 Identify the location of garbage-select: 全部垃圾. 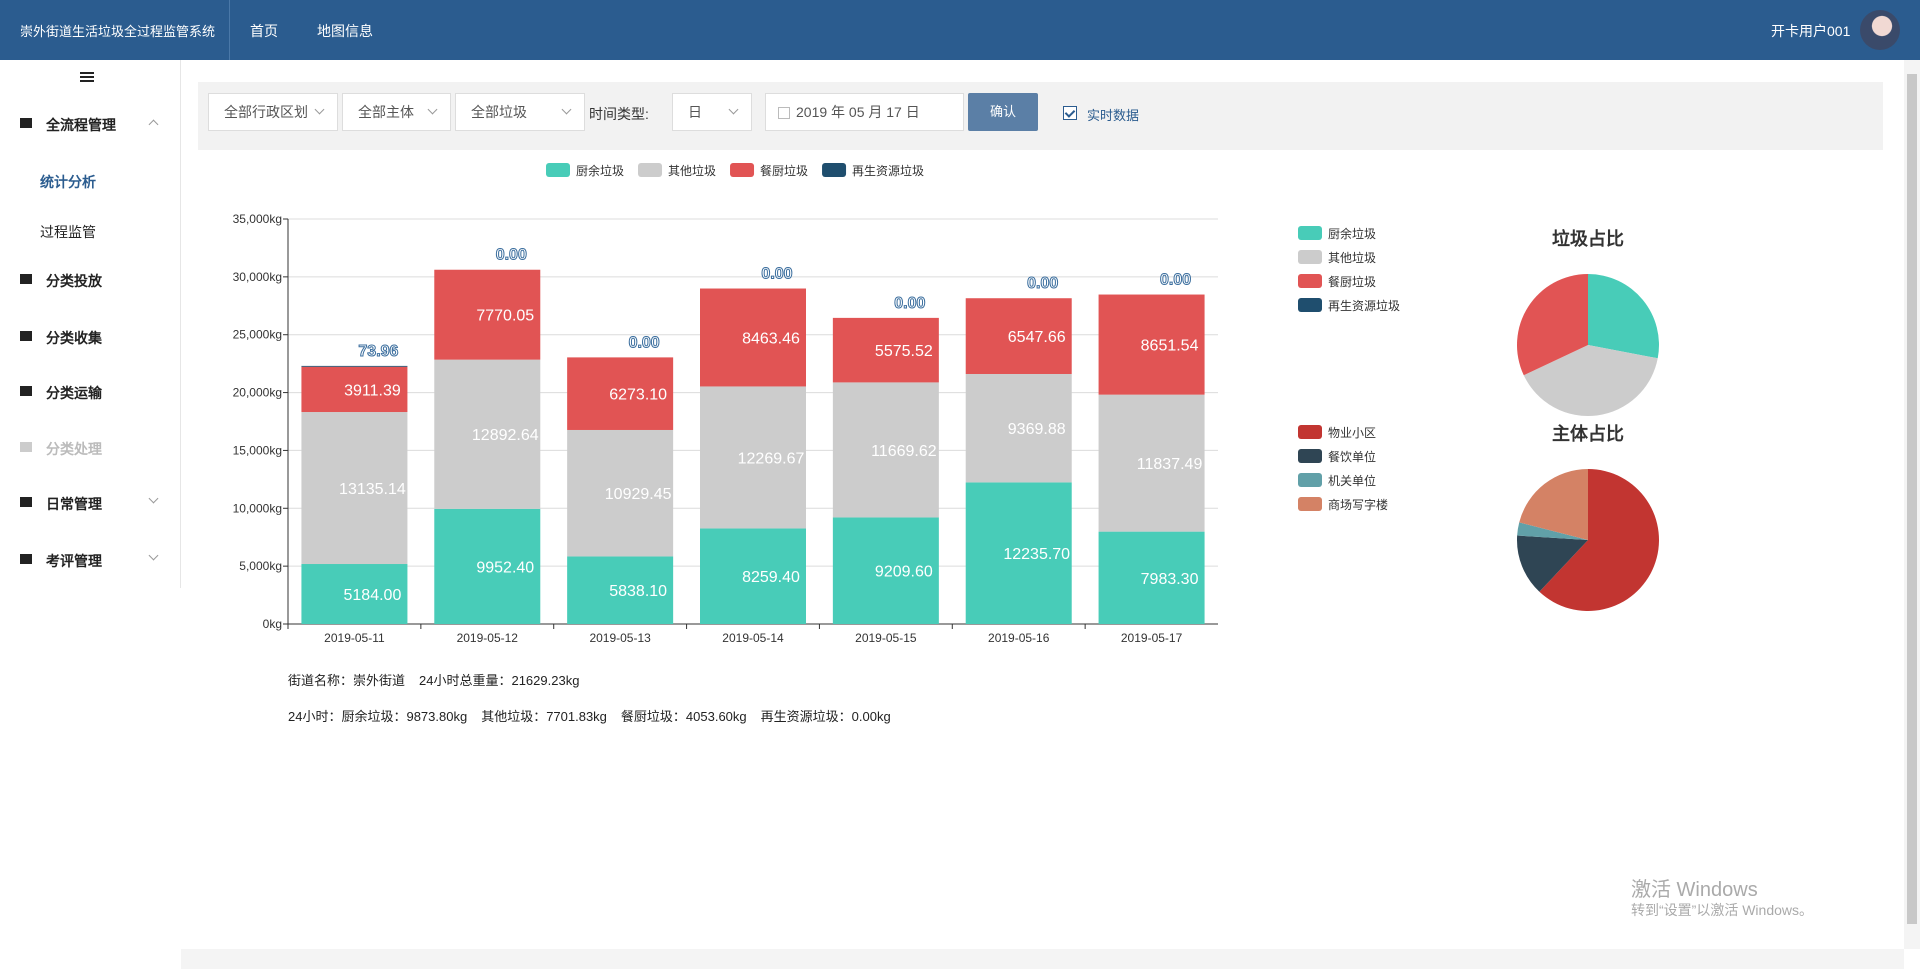
(520, 112).